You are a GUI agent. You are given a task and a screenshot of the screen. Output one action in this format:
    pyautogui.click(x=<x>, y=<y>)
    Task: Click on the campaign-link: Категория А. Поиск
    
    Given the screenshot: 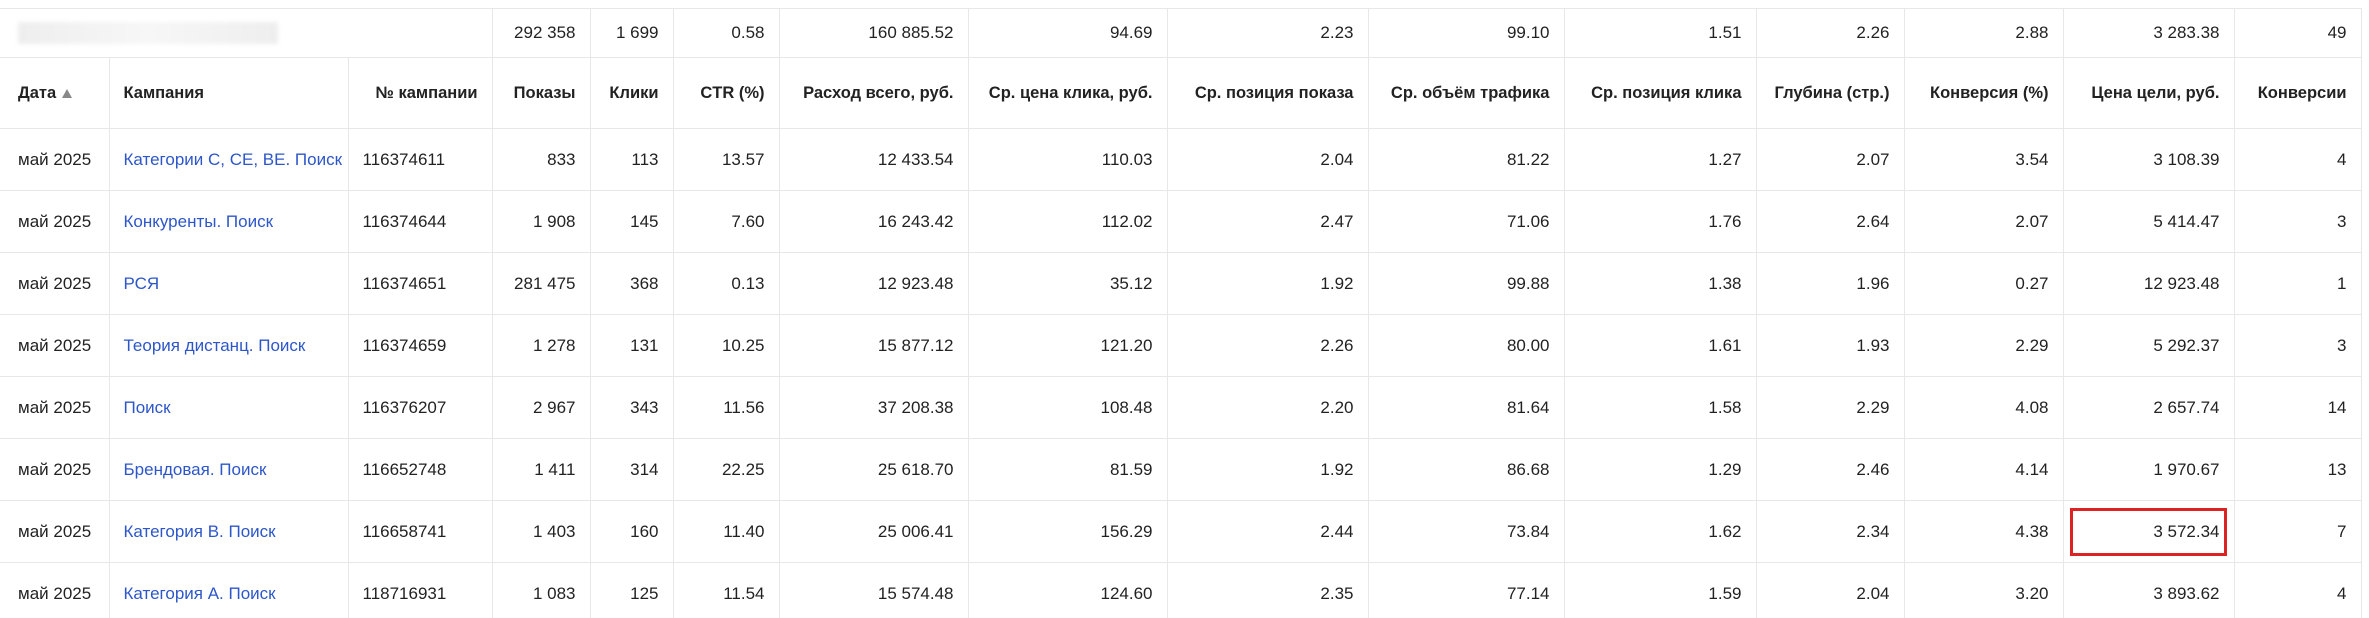 What is the action you would take?
    pyautogui.click(x=199, y=593)
    